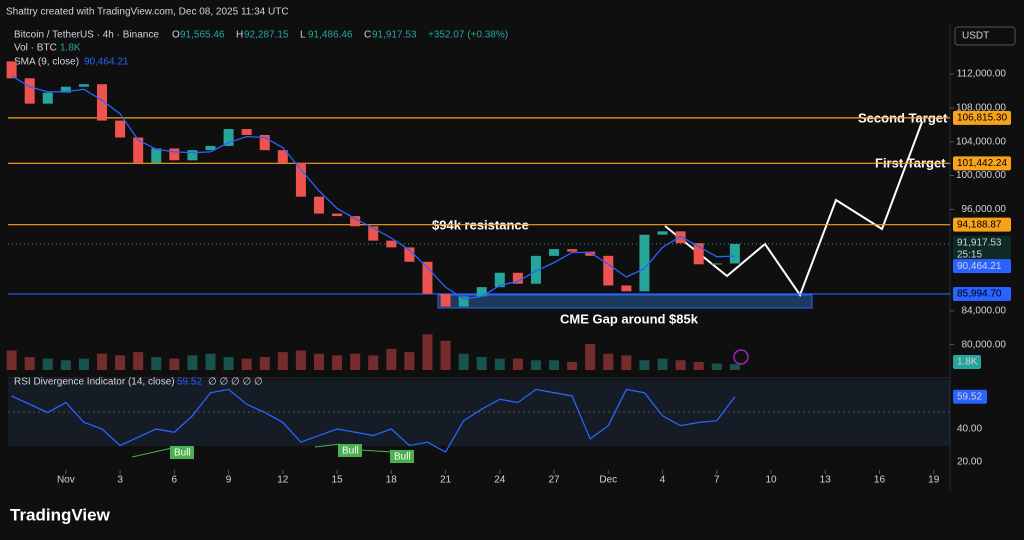  What do you see at coordinates (826, 480) in the screenshot?
I see `x-tick-label: 13` at bounding box center [826, 480].